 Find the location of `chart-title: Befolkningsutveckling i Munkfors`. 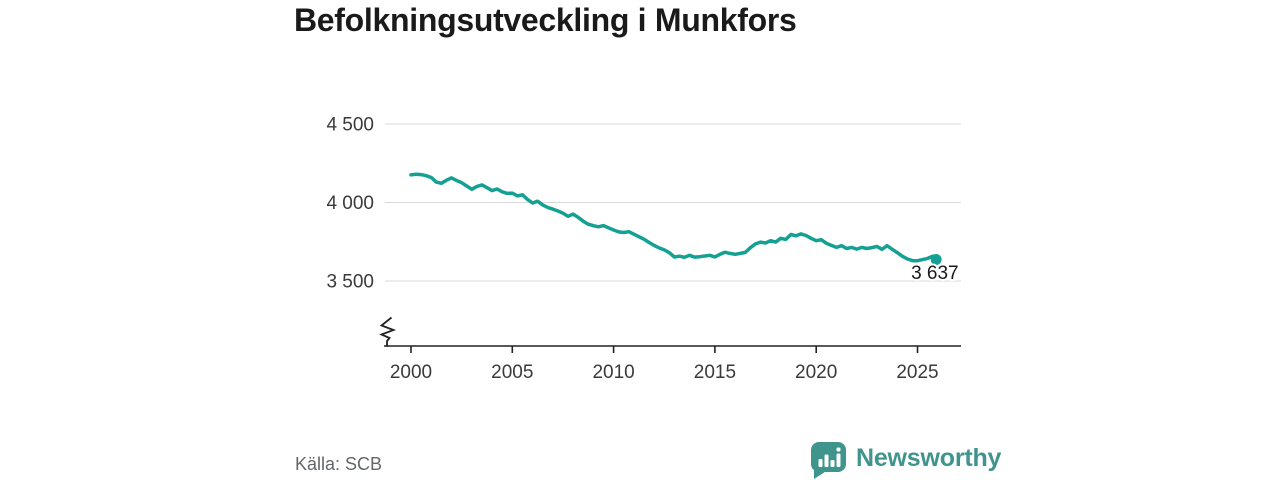

chart-title: Befolkningsutveckling i Munkfors is located at coordinates (545, 20).